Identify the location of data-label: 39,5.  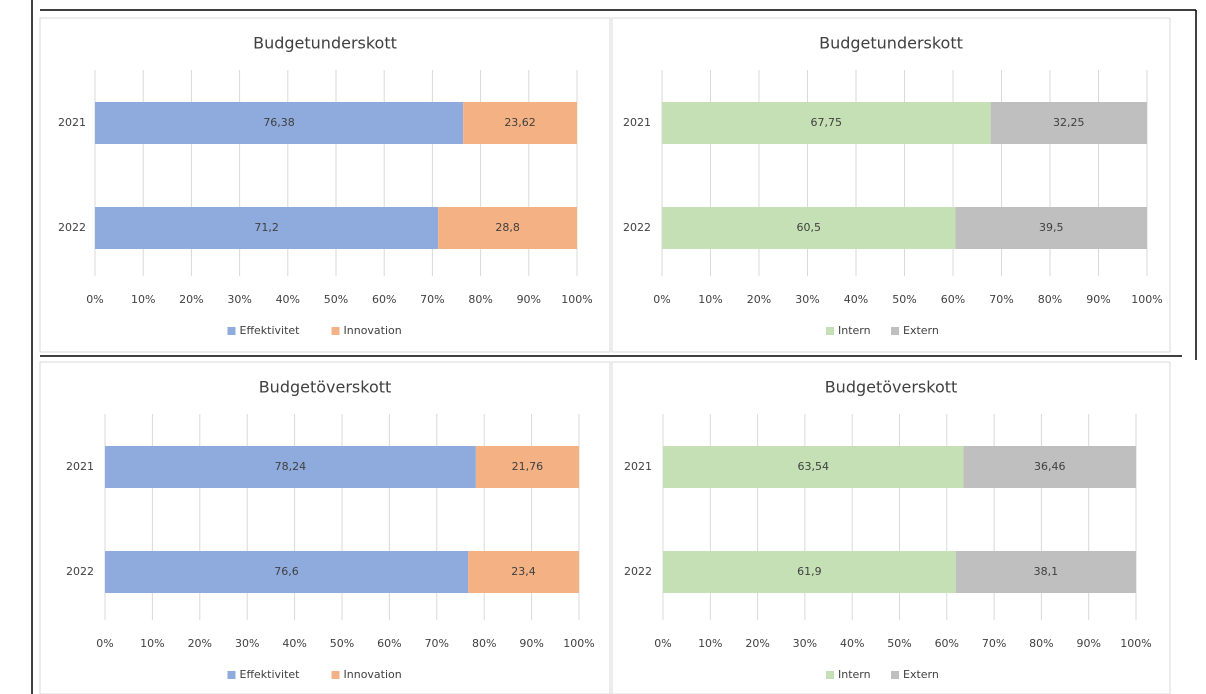
(1051, 227).